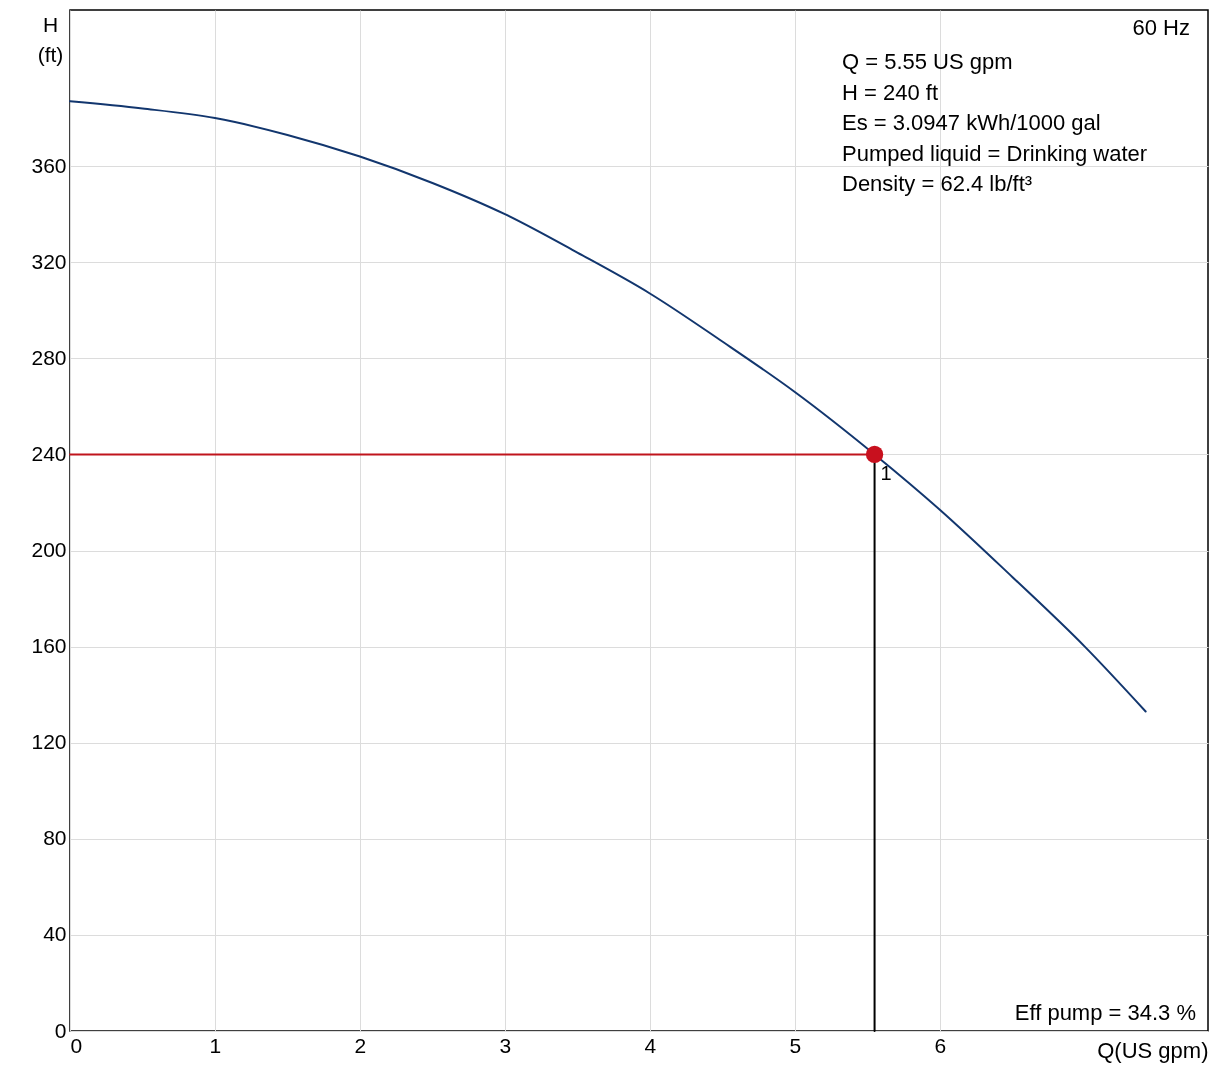 Image resolution: width=1215 pixels, height=1065 pixels. Describe the element at coordinates (940, 1045) in the screenshot. I see `x-tick-label: 6` at that location.